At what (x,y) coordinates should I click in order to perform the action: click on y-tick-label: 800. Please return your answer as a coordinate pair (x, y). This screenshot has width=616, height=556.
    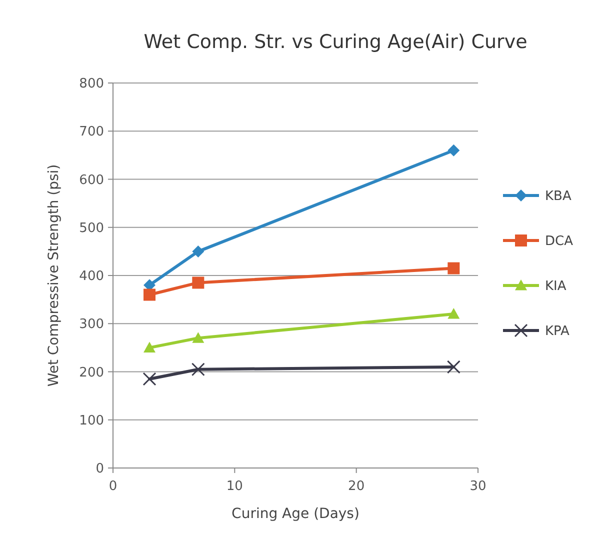
    Looking at the image, I should click on (91, 84).